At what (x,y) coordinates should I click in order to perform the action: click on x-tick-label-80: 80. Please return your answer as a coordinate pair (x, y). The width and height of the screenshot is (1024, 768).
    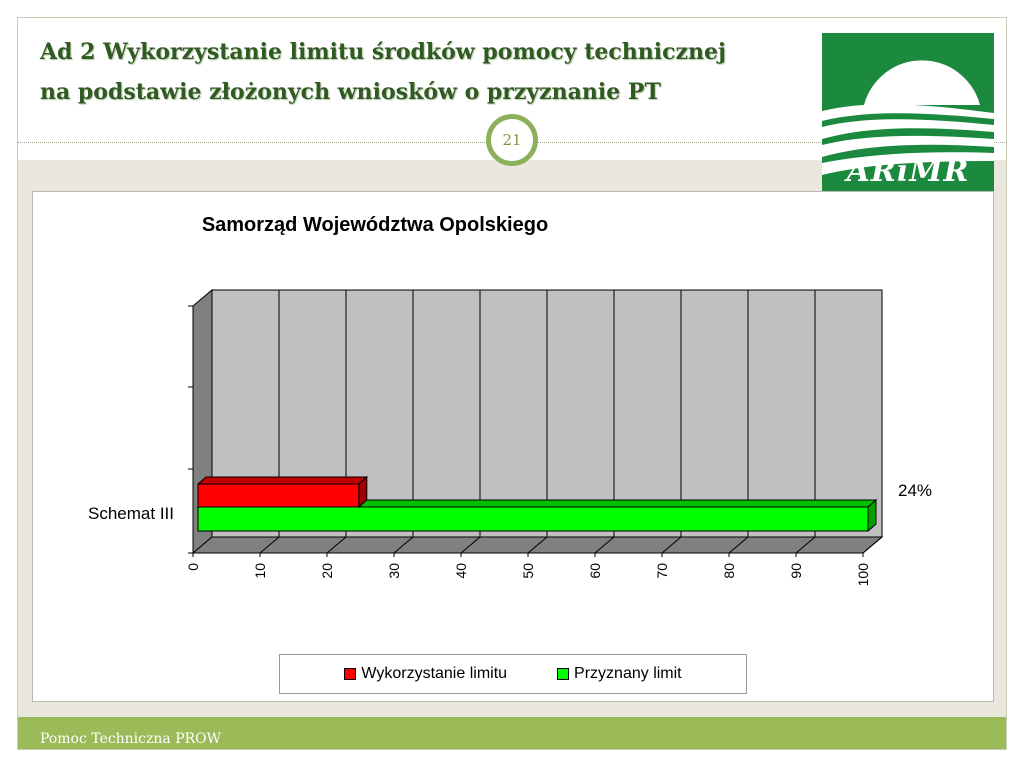
    Looking at the image, I should click on (729, 571).